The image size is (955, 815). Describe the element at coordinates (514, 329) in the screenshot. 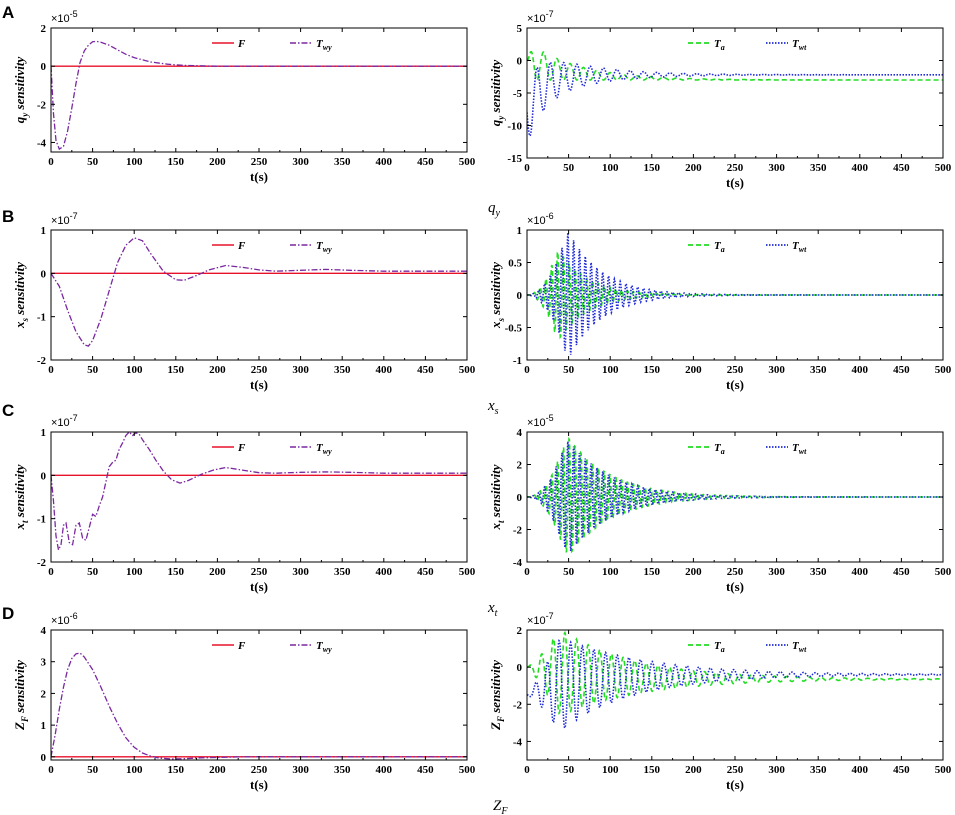

I see `y-tick-label: -0.5` at that location.